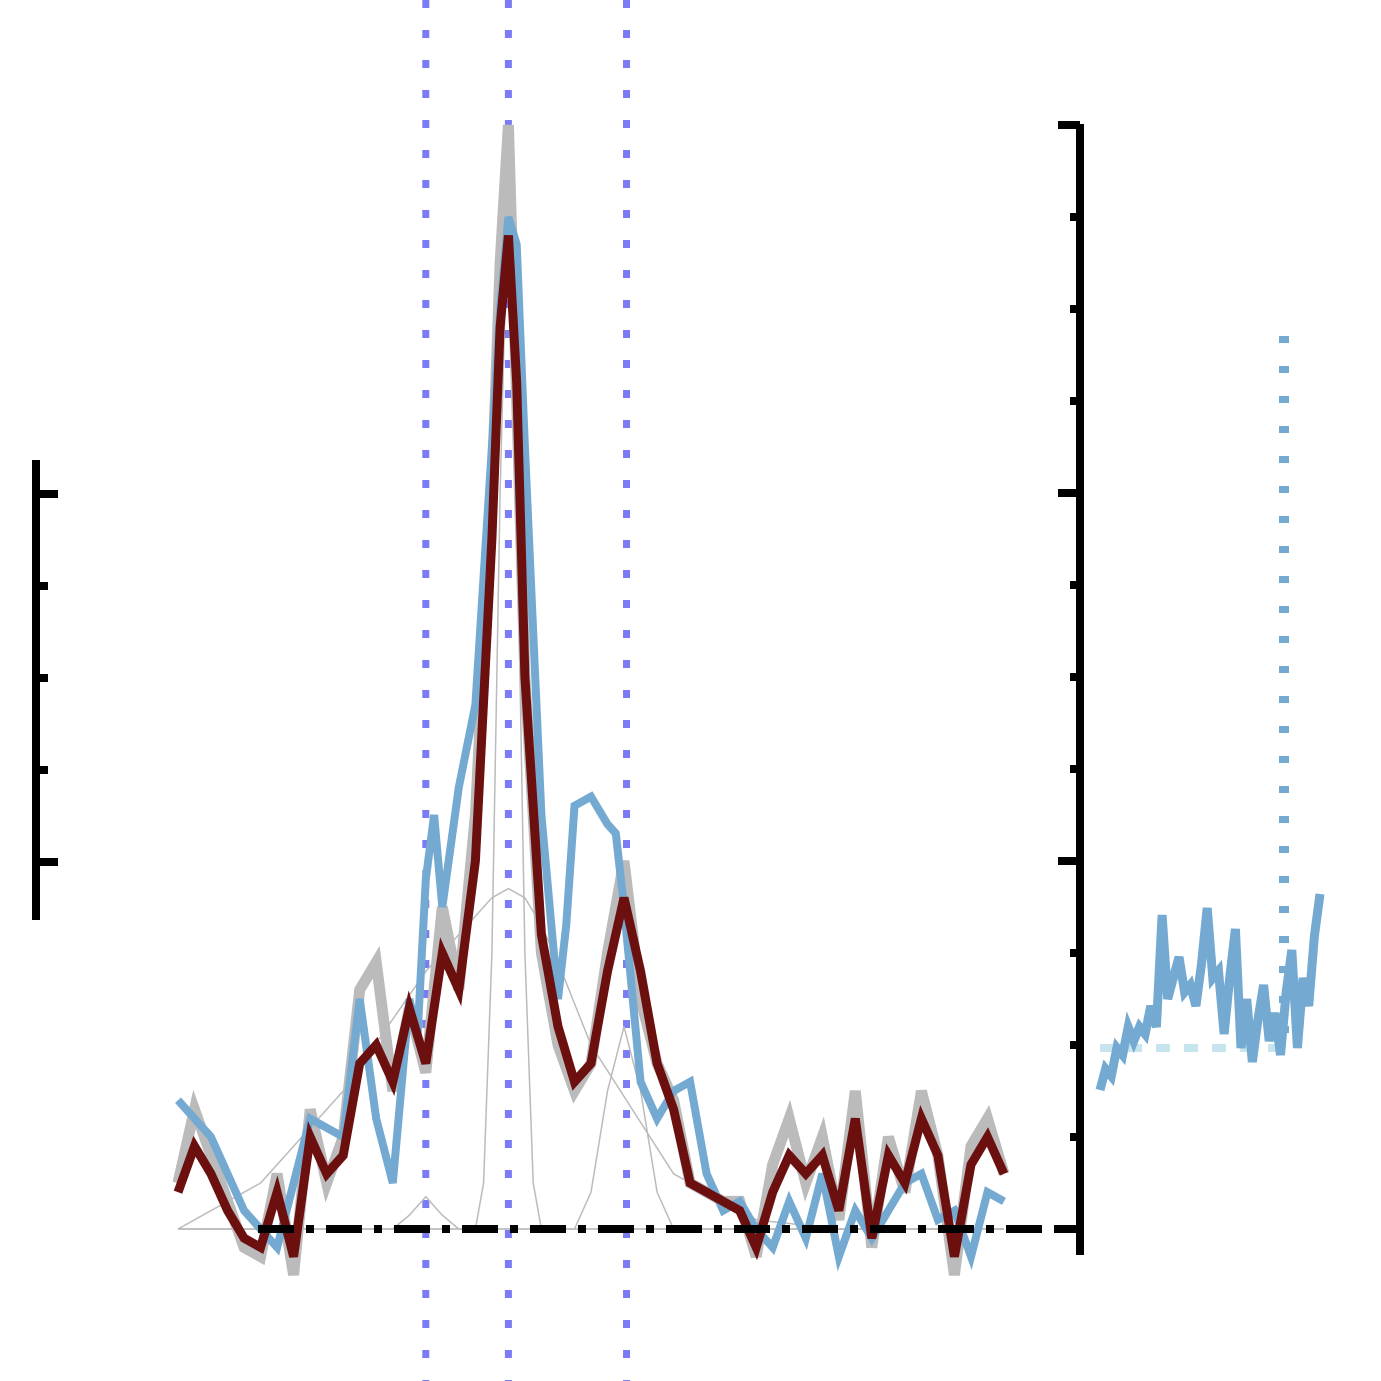 This screenshot has height=1381, width=1381. I want to click on right-y-axis, so click(1071, 688).